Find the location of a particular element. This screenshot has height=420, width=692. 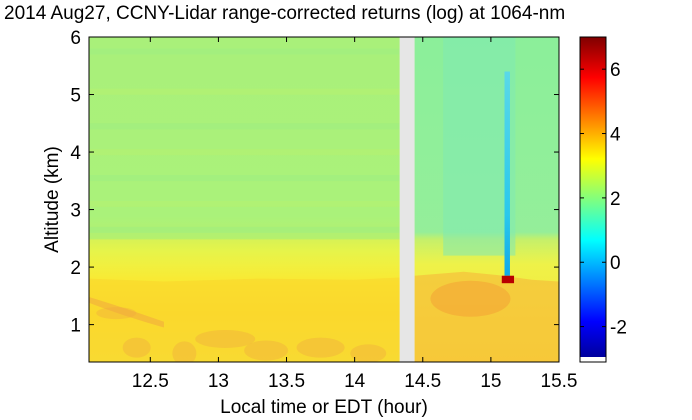

y-tick-label: 3 is located at coordinates (75, 211).